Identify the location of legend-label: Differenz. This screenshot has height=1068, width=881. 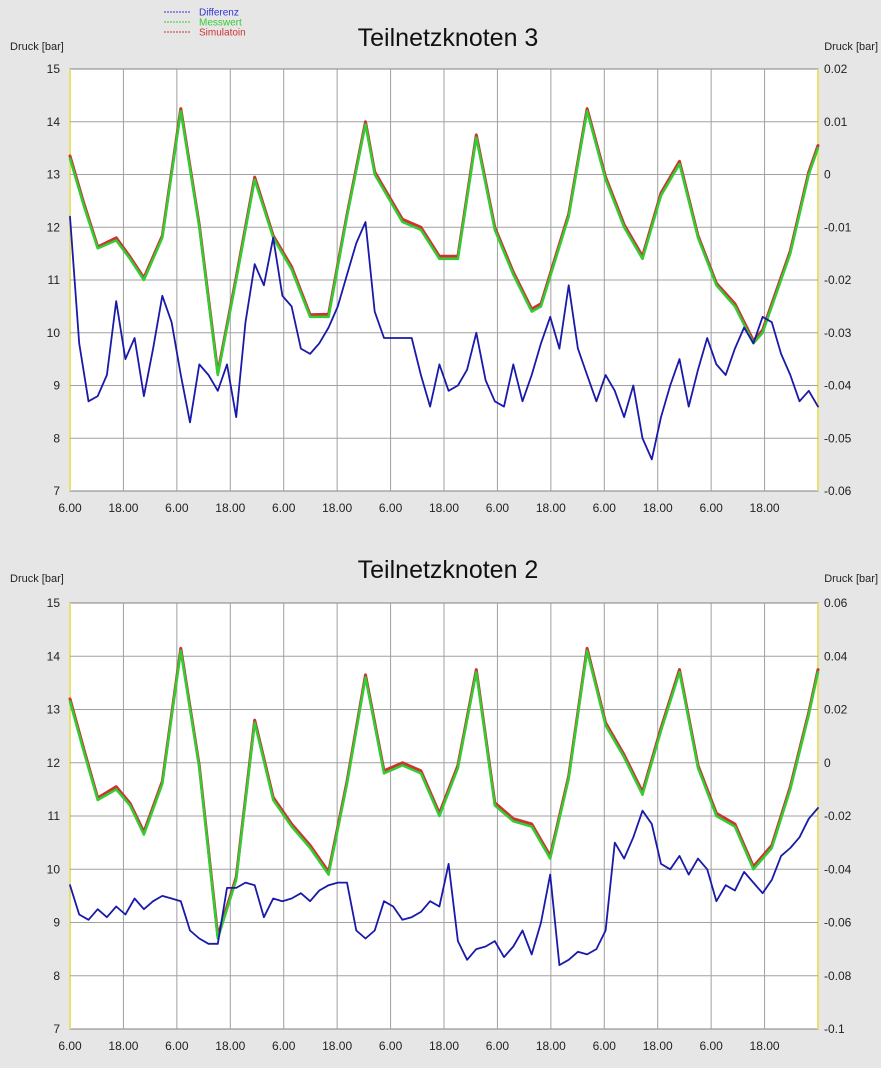
(219, 13).